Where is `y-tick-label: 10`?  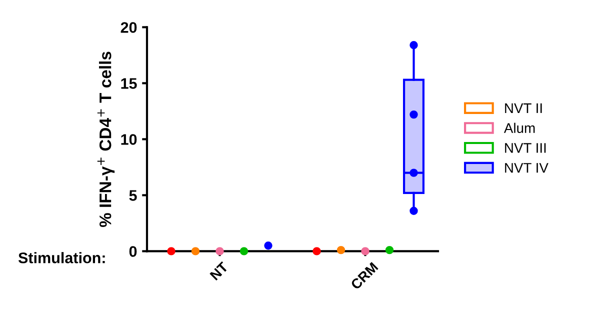
y-tick-label: 10 is located at coordinates (129, 139).